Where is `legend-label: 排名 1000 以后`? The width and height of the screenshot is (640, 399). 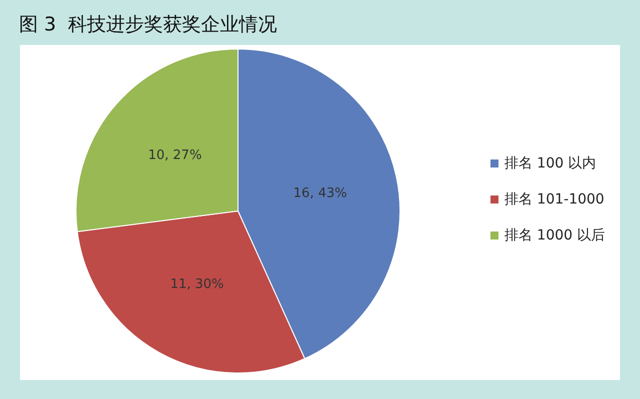
legend-label: 排名 1000 以后 is located at coordinates (554, 236).